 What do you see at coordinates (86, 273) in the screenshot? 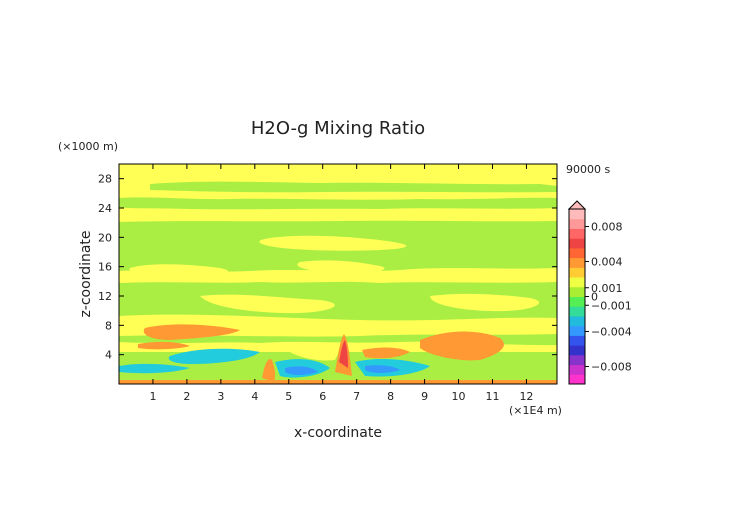
I see `y-axis-label: z-coordinate` at bounding box center [86, 273].